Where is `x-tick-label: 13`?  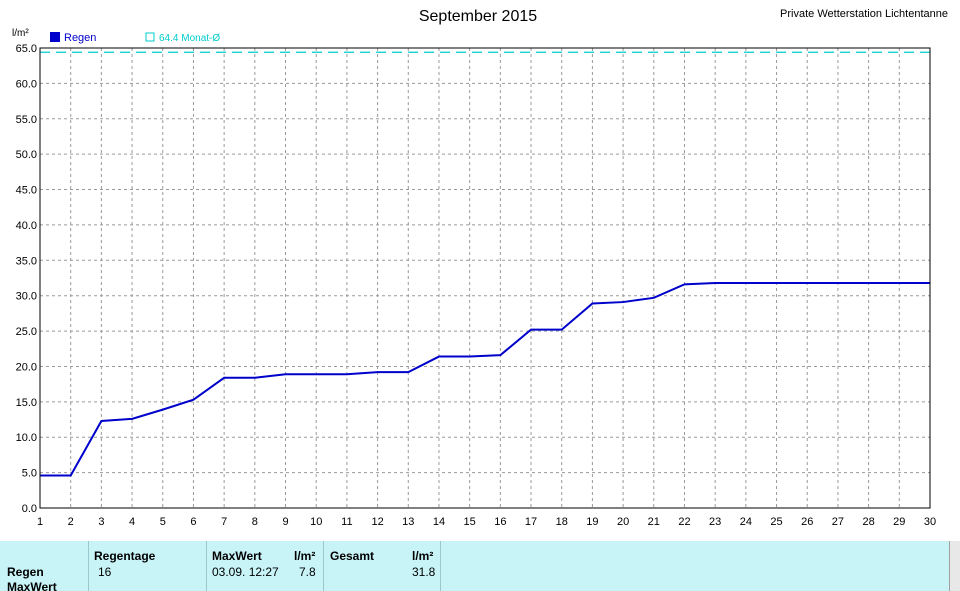
x-tick-label: 13 is located at coordinates (408, 522).